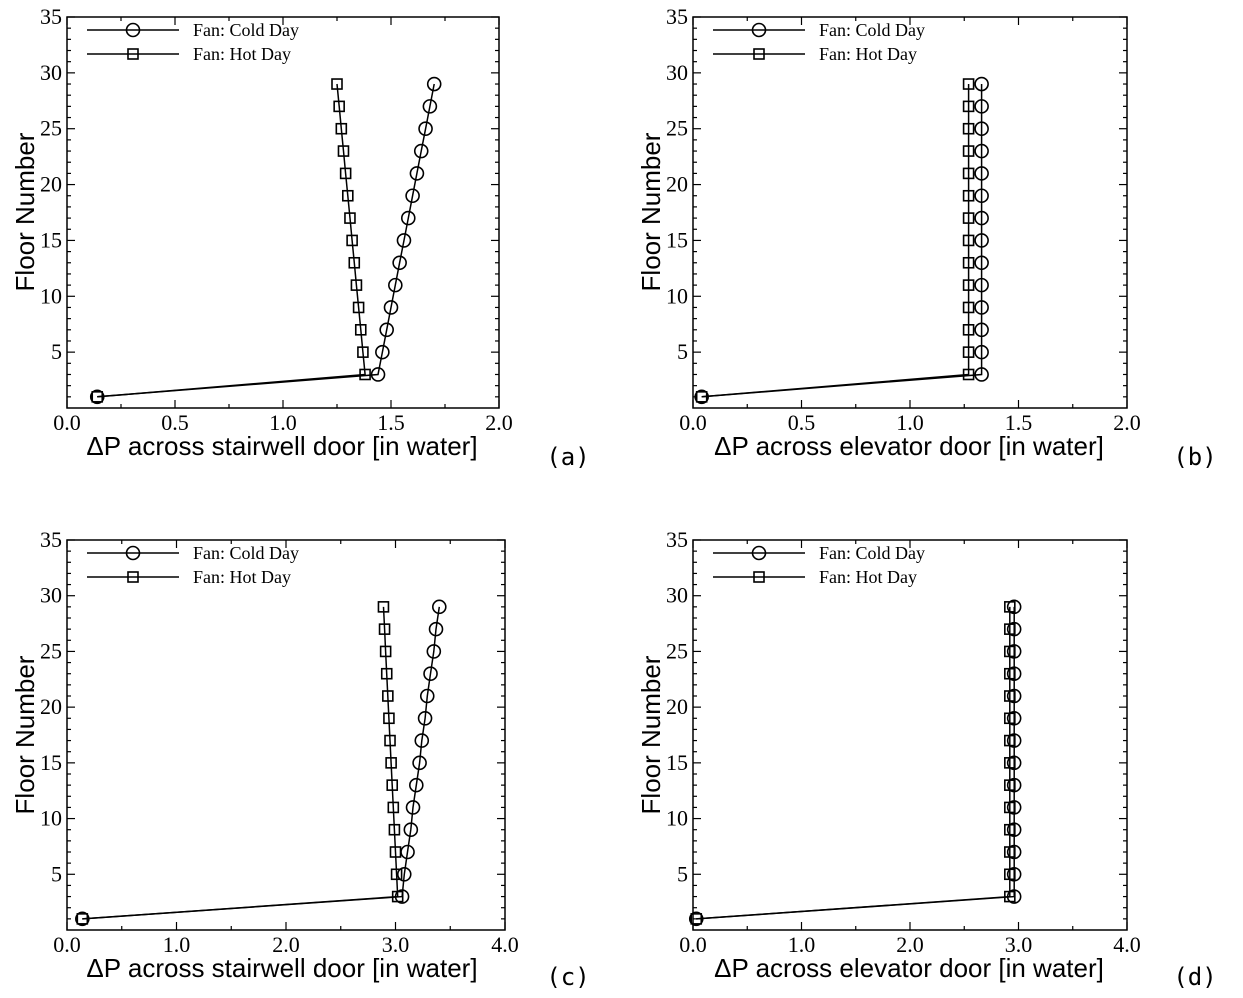 The image size is (1243, 998). I want to click on x-tick-label: 1.5, so click(391, 422).